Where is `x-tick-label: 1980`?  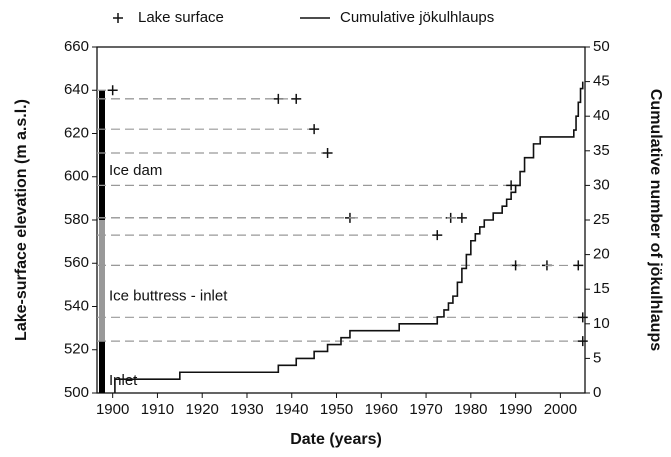
x-tick-label: 1980 is located at coordinates (470, 409).